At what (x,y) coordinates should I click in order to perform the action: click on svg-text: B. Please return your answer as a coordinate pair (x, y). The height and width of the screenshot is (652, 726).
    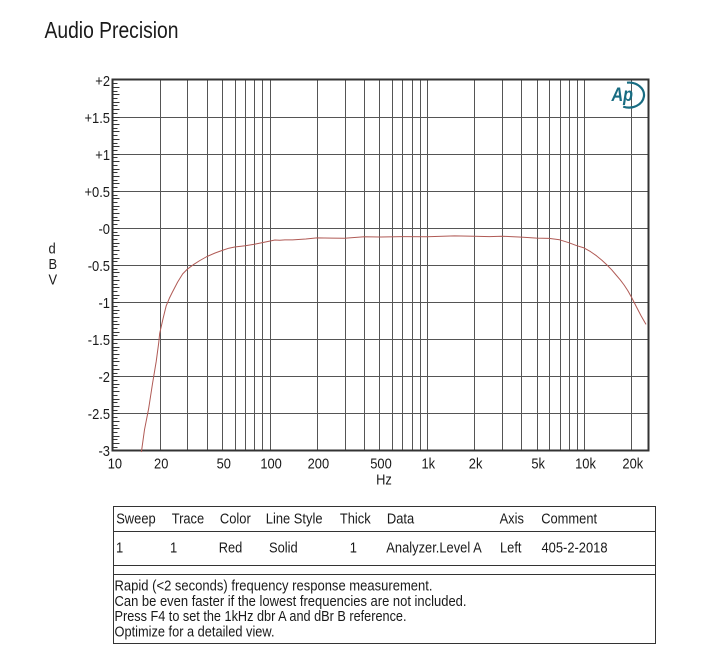
    Looking at the image, I should click on (53, 264).